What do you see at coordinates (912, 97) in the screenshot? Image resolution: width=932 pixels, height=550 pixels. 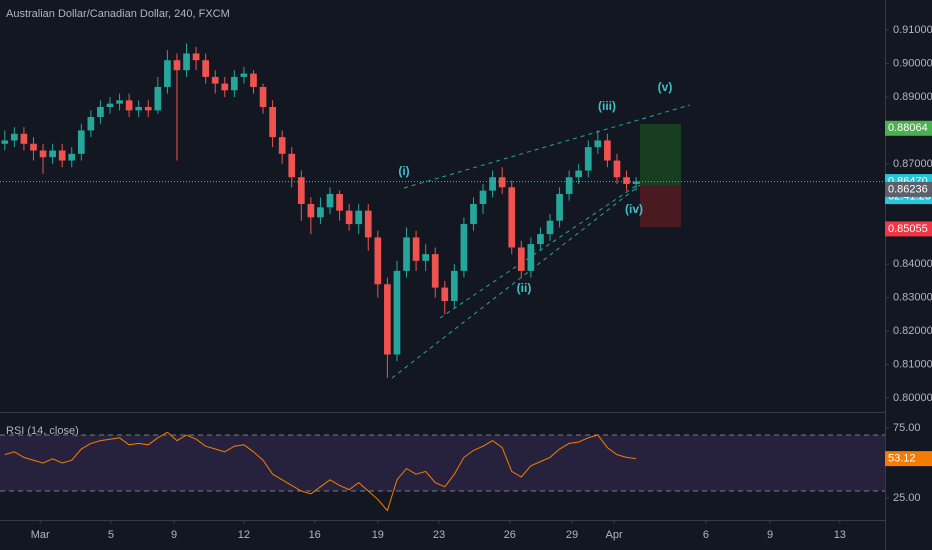 I see `y-tick-label: 0.89000` at bounding box center [912, 97].